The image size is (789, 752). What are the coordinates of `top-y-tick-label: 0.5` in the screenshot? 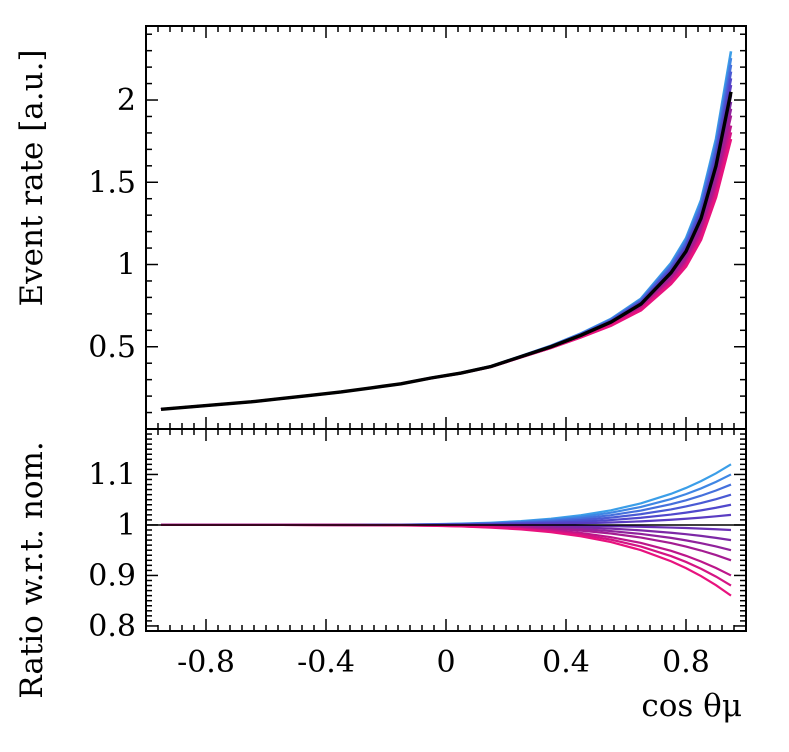 It's located at (112, 347).